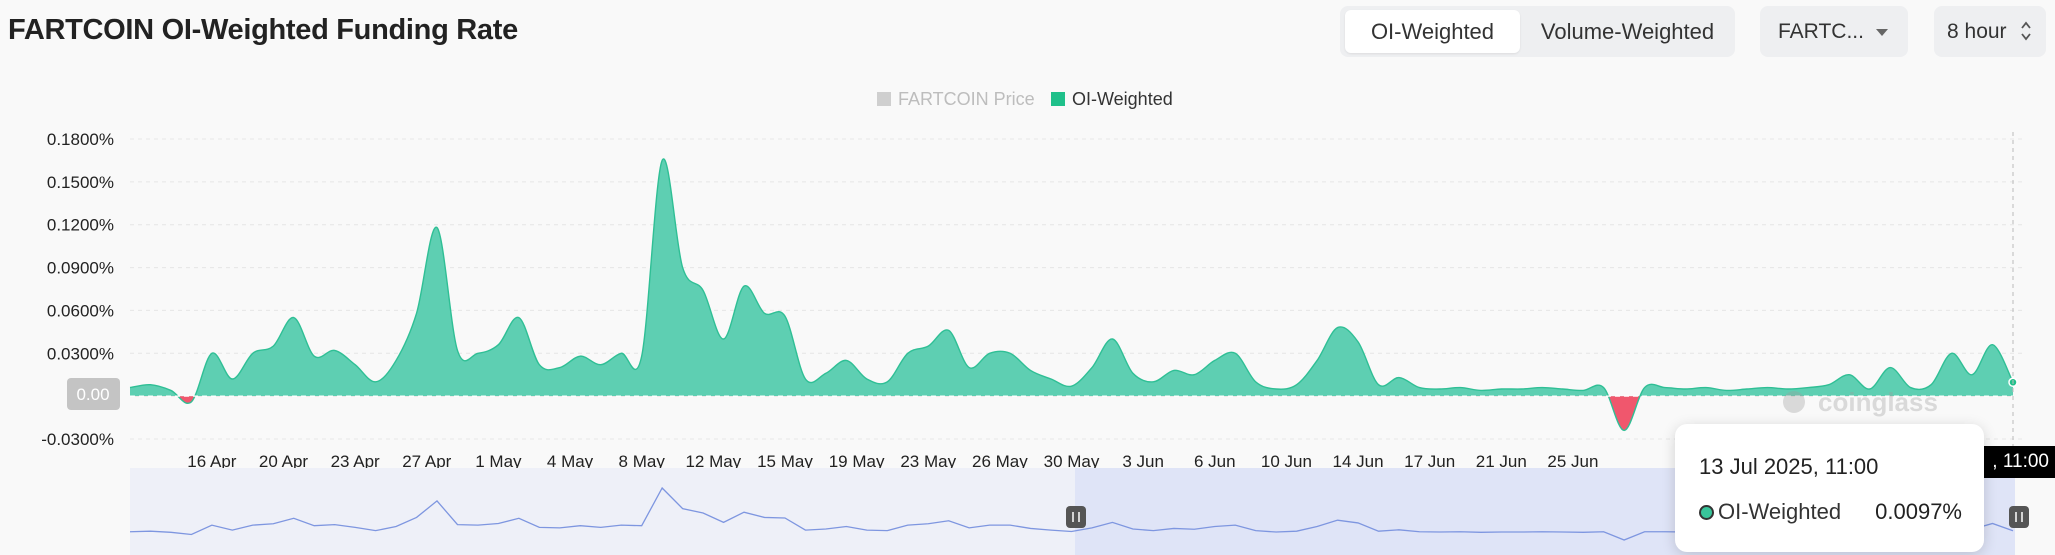  I want to click on x-tick-label: 6 Jun, so click(1215, 461).